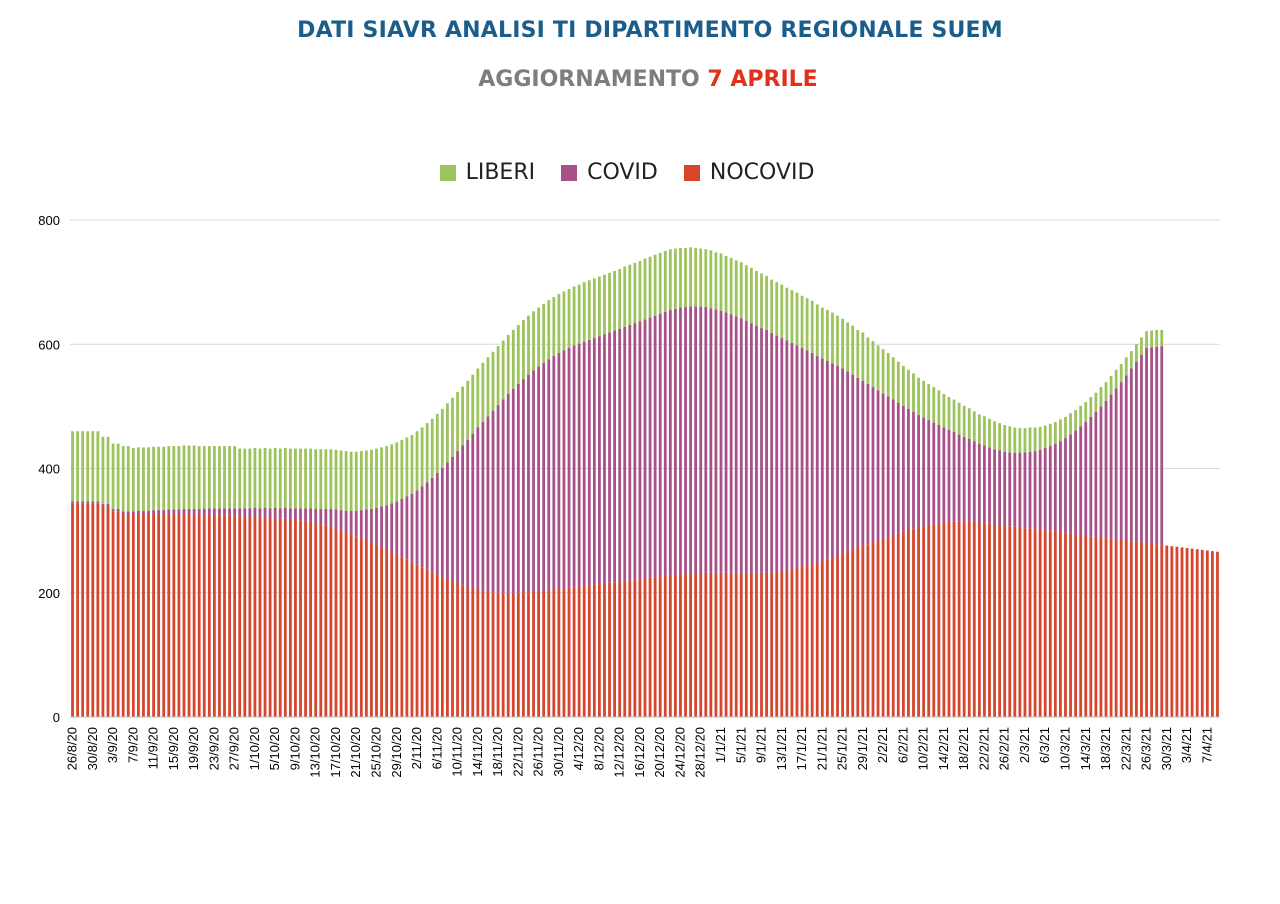 The width and height of the screenshot is (1280, 904). What do you see at coordinates (862, 748) in the screenshot?
I see `x-tick-label: 29/1/21` at bounding box center [862, 748].